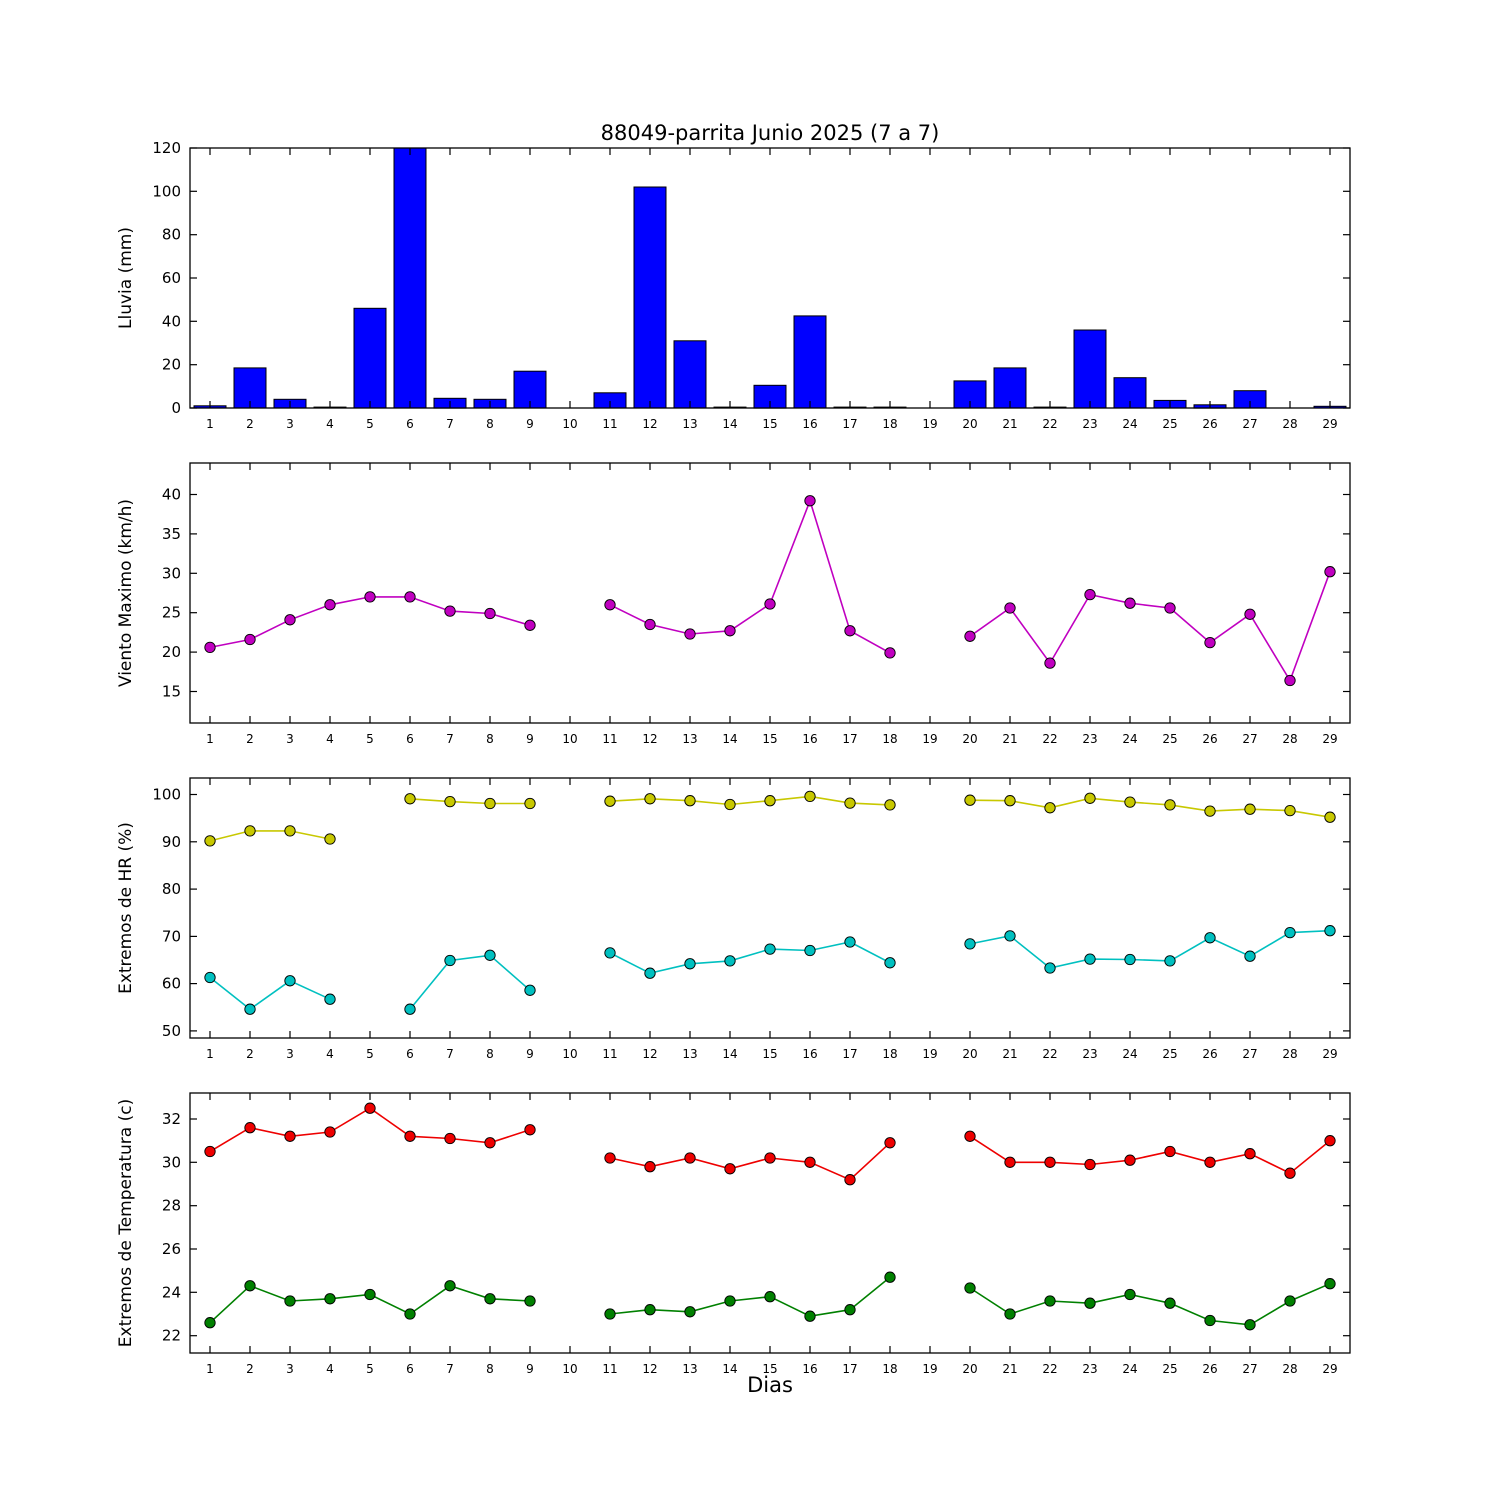 The width and height of the screenshot is (1500, 1504). What do you see at coordinates (290, 739) in the screenshot?
I see `viento-xtick-label: 3` at bounding box center [290, 739].